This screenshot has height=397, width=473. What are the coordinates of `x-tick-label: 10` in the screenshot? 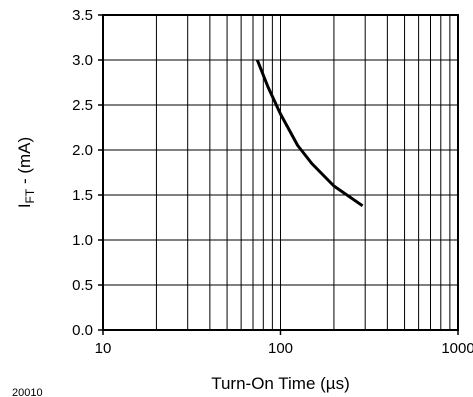 It's located at (103, 348).